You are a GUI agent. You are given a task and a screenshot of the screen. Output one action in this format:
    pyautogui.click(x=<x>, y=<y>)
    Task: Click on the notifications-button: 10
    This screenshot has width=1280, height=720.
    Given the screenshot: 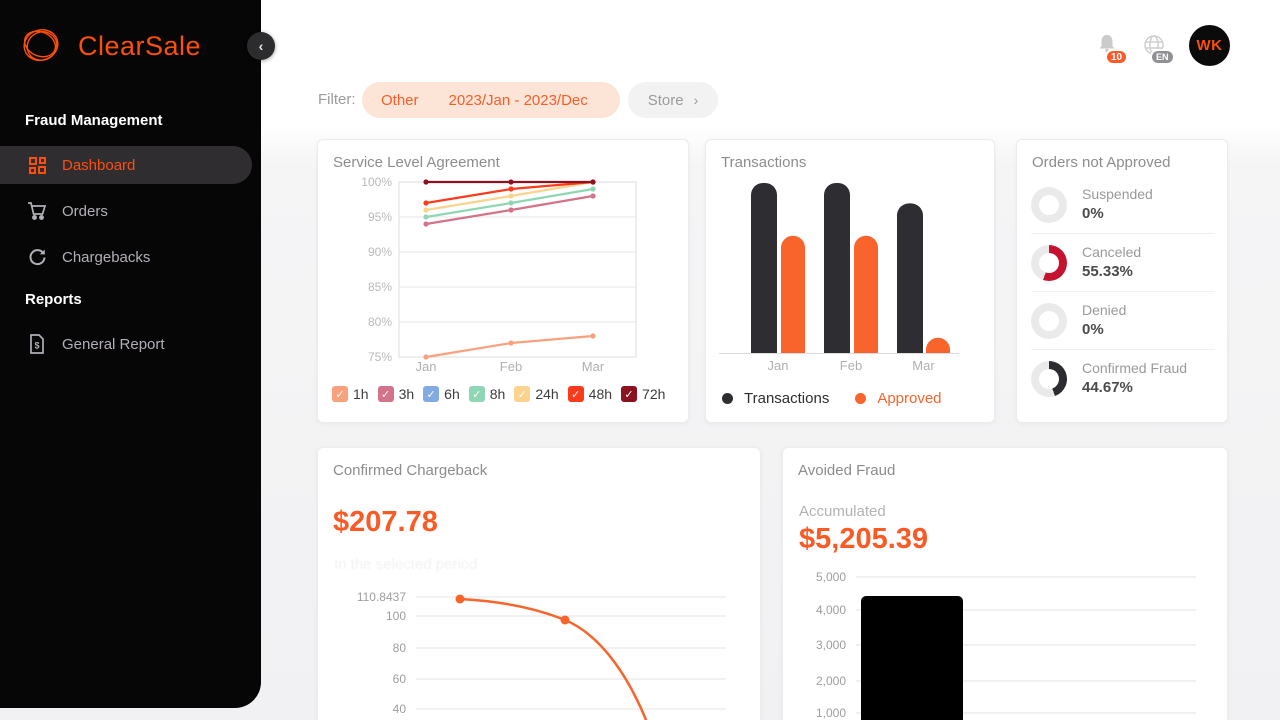 What is the action you would take?
    pyautogui.click(x=1111, y=49)
    